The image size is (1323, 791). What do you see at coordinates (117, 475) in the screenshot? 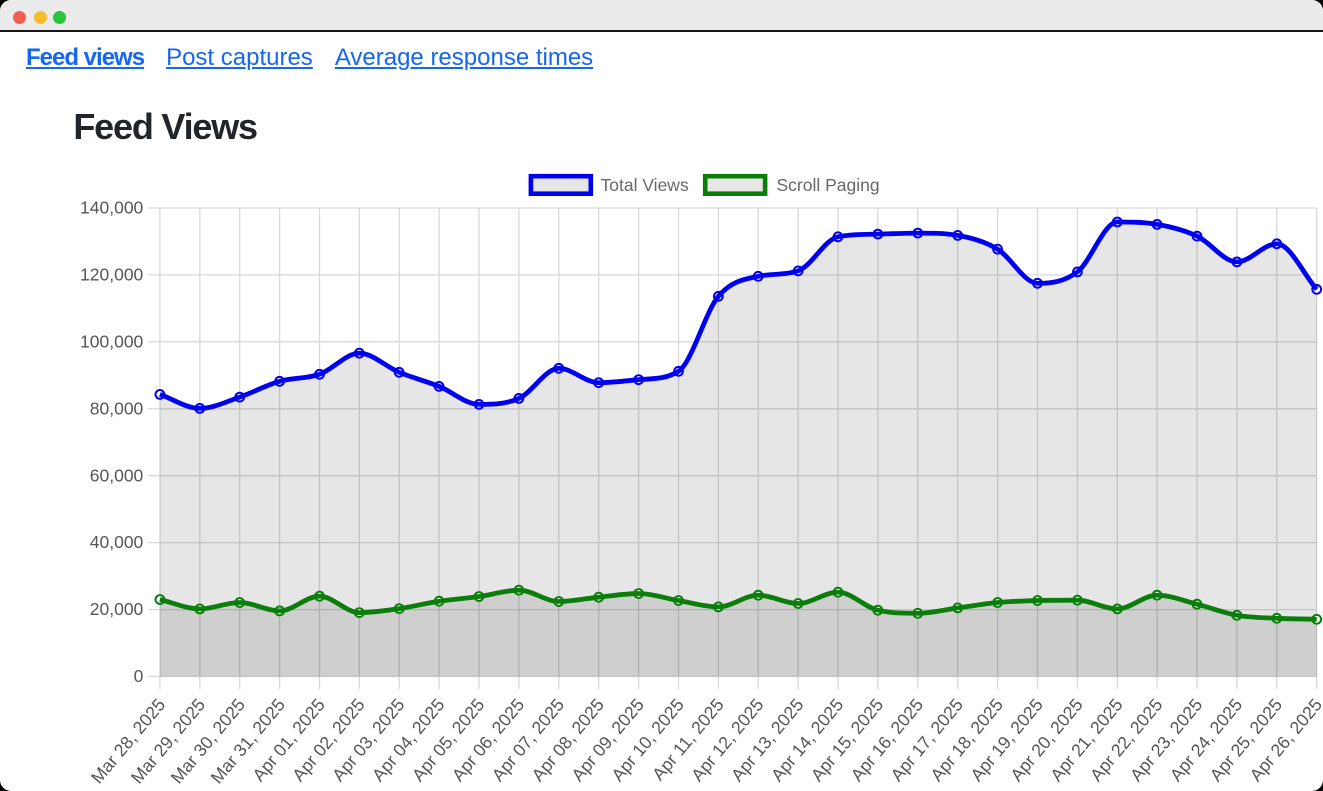
I see `svg-text: 60,000` at bounding box center [117, 475].